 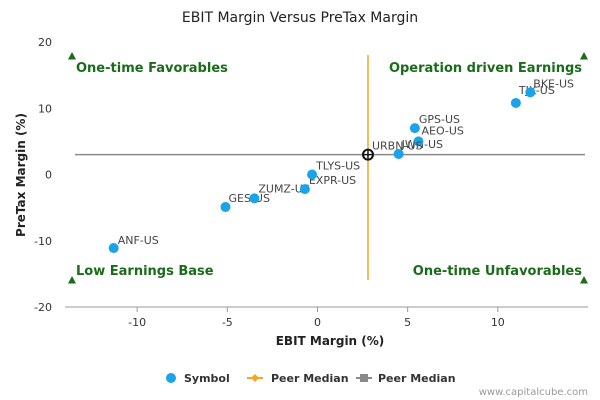 I want to click on quadrant-marker-bottom-left, so click(x=72, y=280).